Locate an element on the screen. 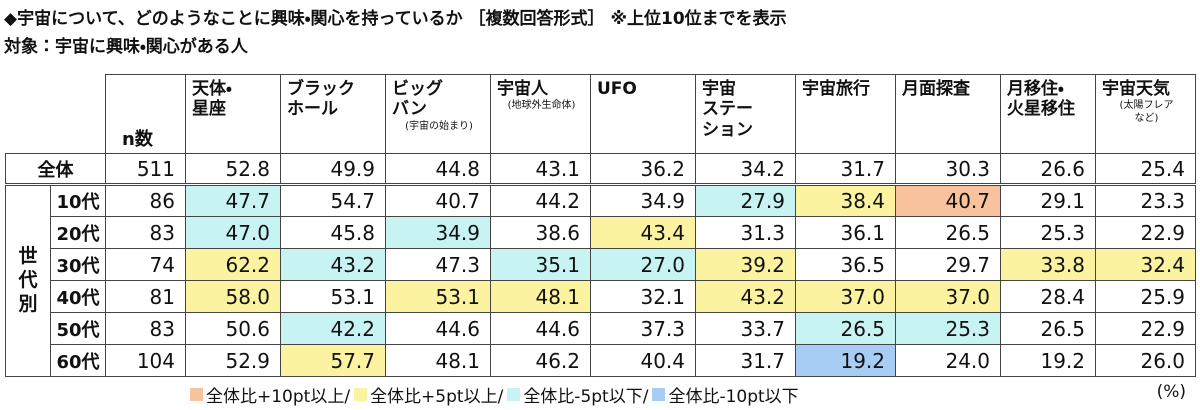  value-cell: 38.6 is located at coordinates (540, 232).